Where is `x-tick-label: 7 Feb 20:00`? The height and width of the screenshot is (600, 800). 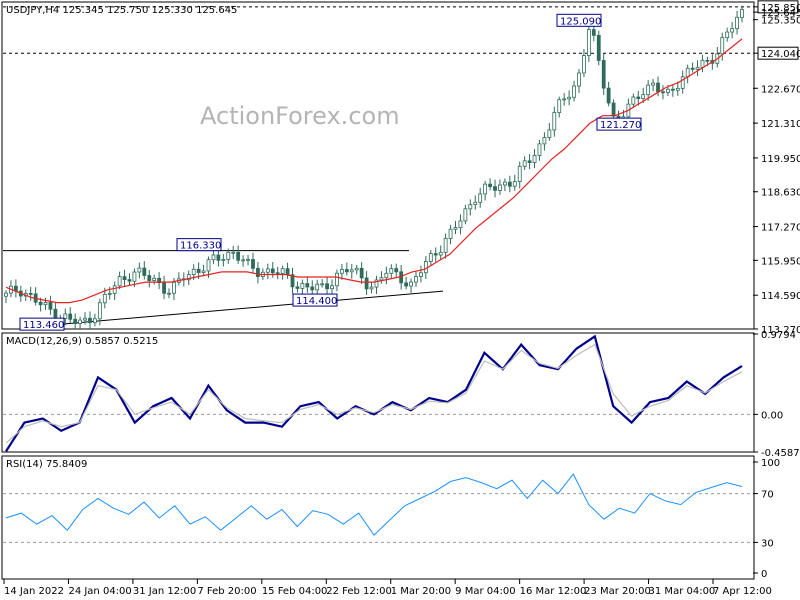 x-tick-label: 7 Feb 20:00 is located at coordinates (226, 591).